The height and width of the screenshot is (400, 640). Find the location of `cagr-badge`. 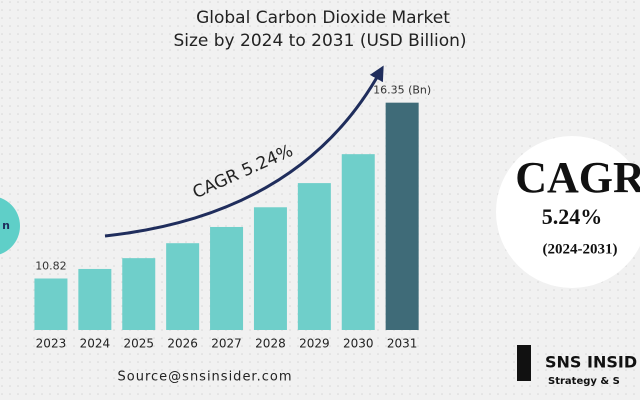

cagr-badge is located at coordinates (568, 212).